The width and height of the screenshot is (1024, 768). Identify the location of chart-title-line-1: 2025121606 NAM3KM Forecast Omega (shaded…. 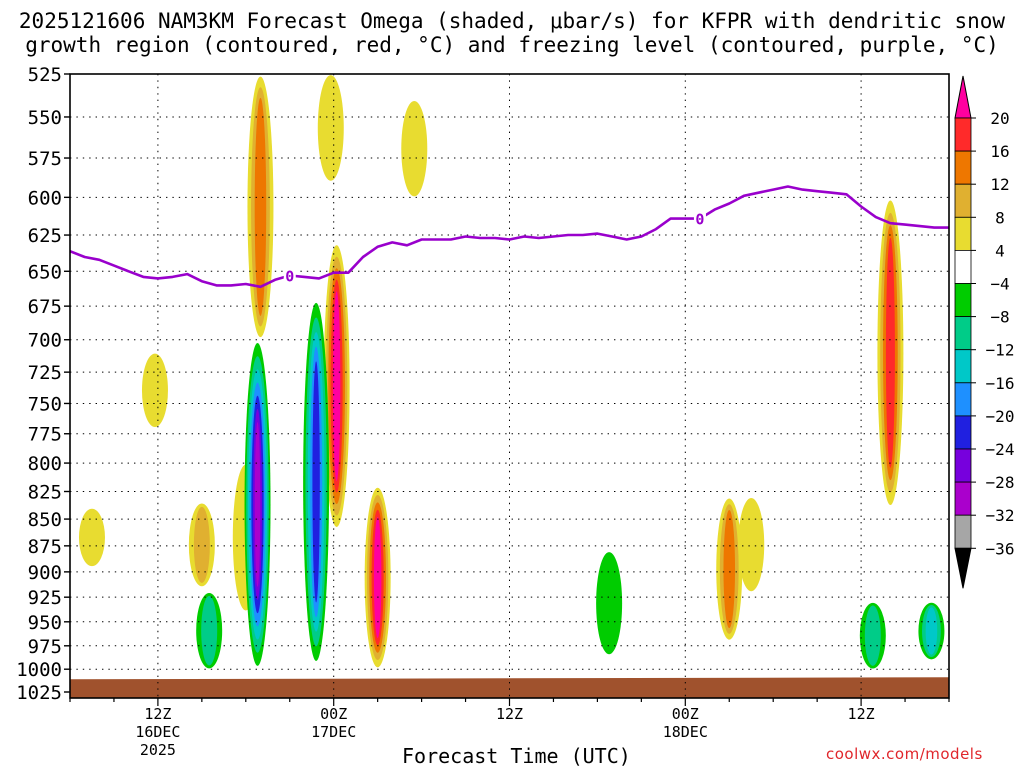
(512, 21).